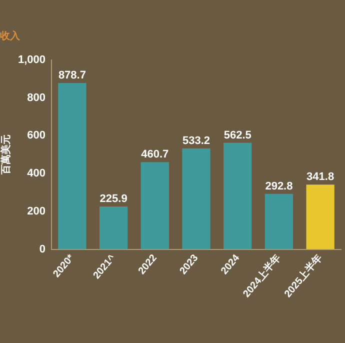 This screenshot has height=343, width=345. I want to click on y-tick-label: 400, so click(36, 174).